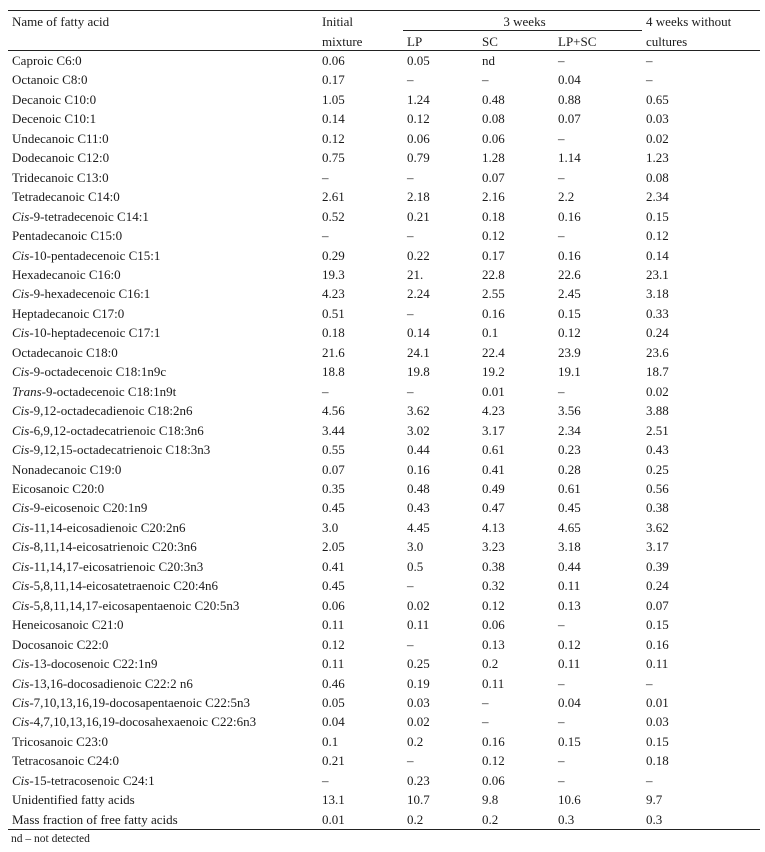 The image size is (765, 852). Describe the element at coordinates (657, 566) in the screenshot. I see `value-four-weeks: 0.39` at that location.